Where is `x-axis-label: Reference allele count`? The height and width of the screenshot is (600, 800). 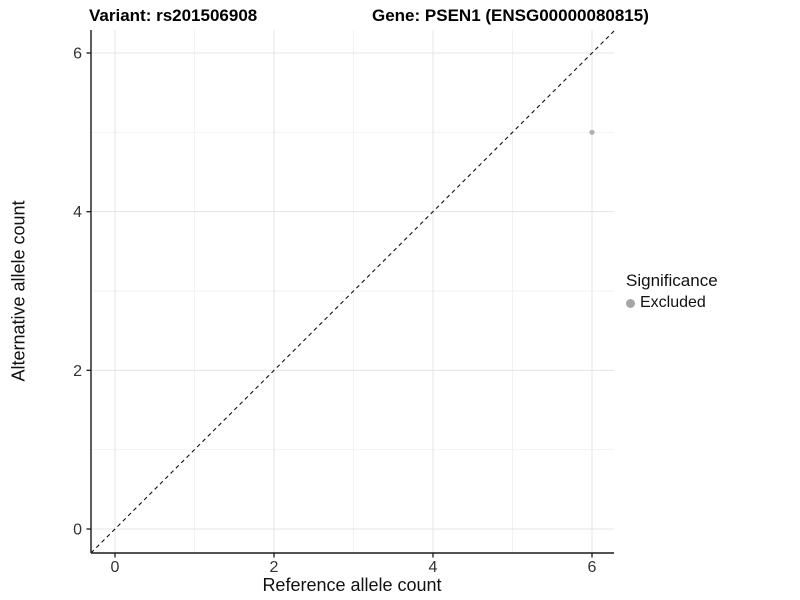 x-axis-label: Reference allele count is located at coordinates (352, 585).